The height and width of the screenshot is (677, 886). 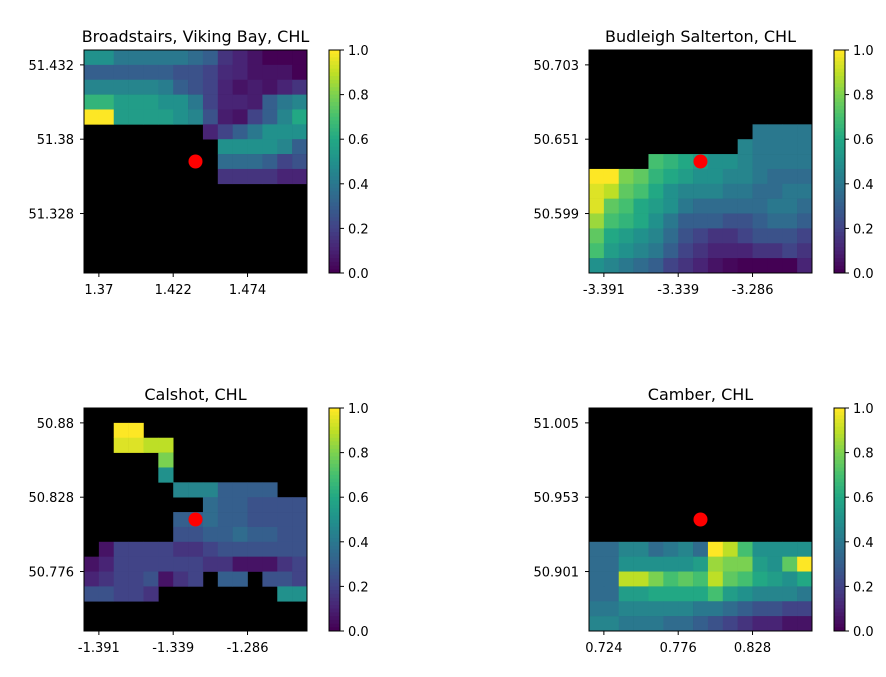 What do you see at coordinates (700, 519) in the screenshot?
I see `axes-frame` at bounding box center [700, 519].